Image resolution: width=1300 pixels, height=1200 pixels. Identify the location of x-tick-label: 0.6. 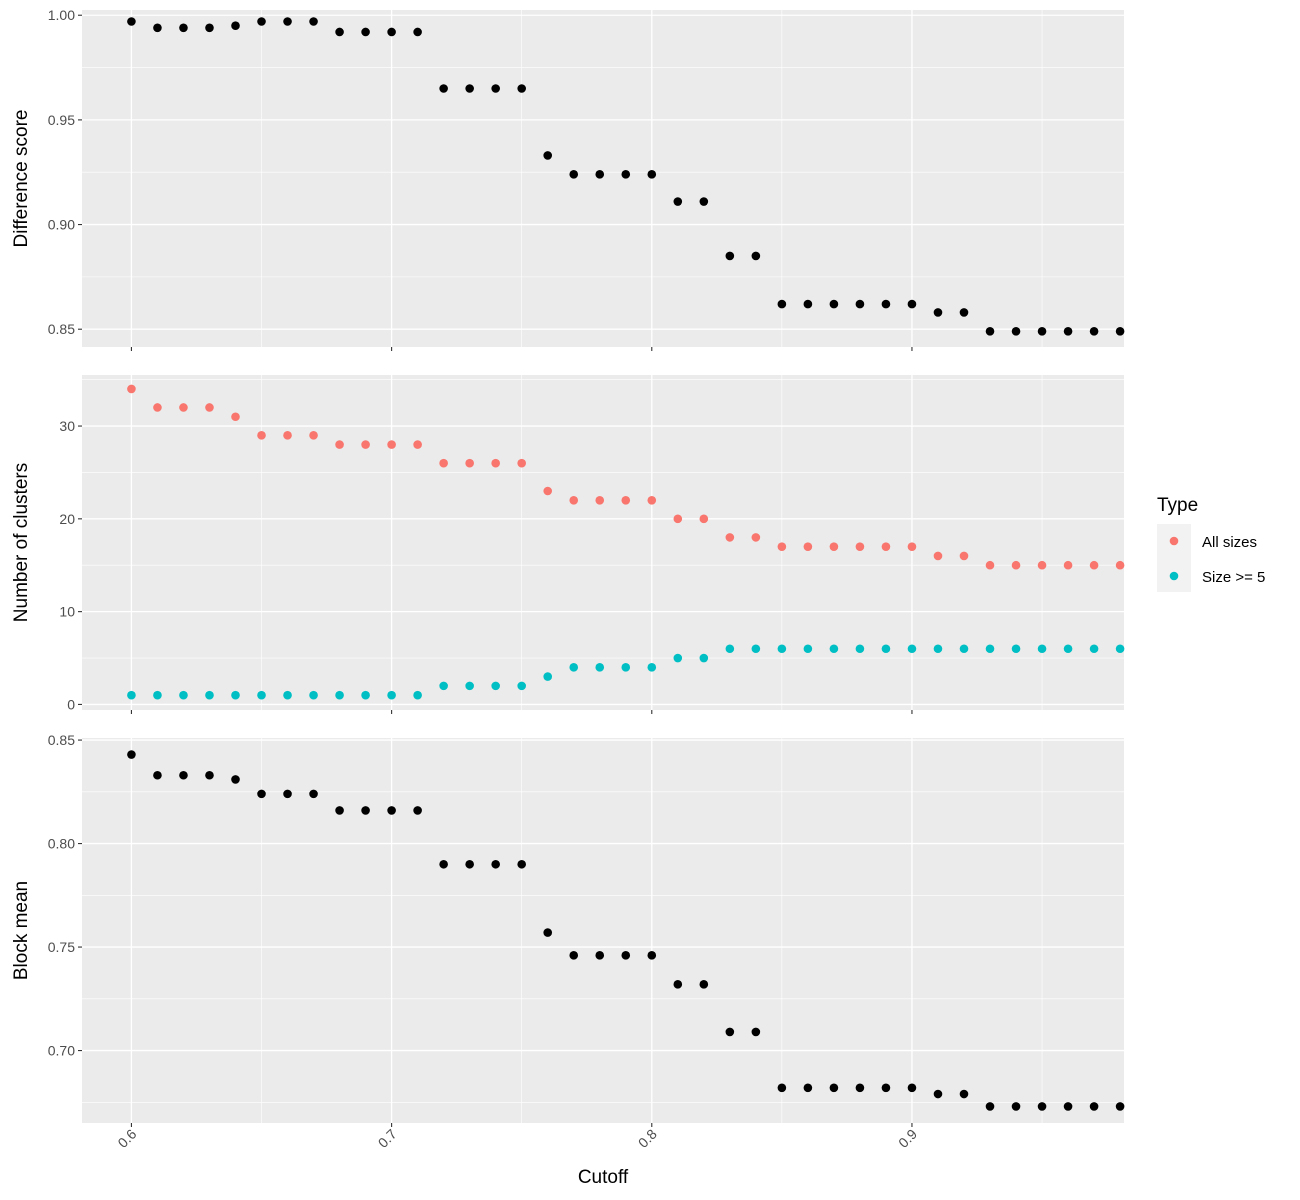
(126, 1138).